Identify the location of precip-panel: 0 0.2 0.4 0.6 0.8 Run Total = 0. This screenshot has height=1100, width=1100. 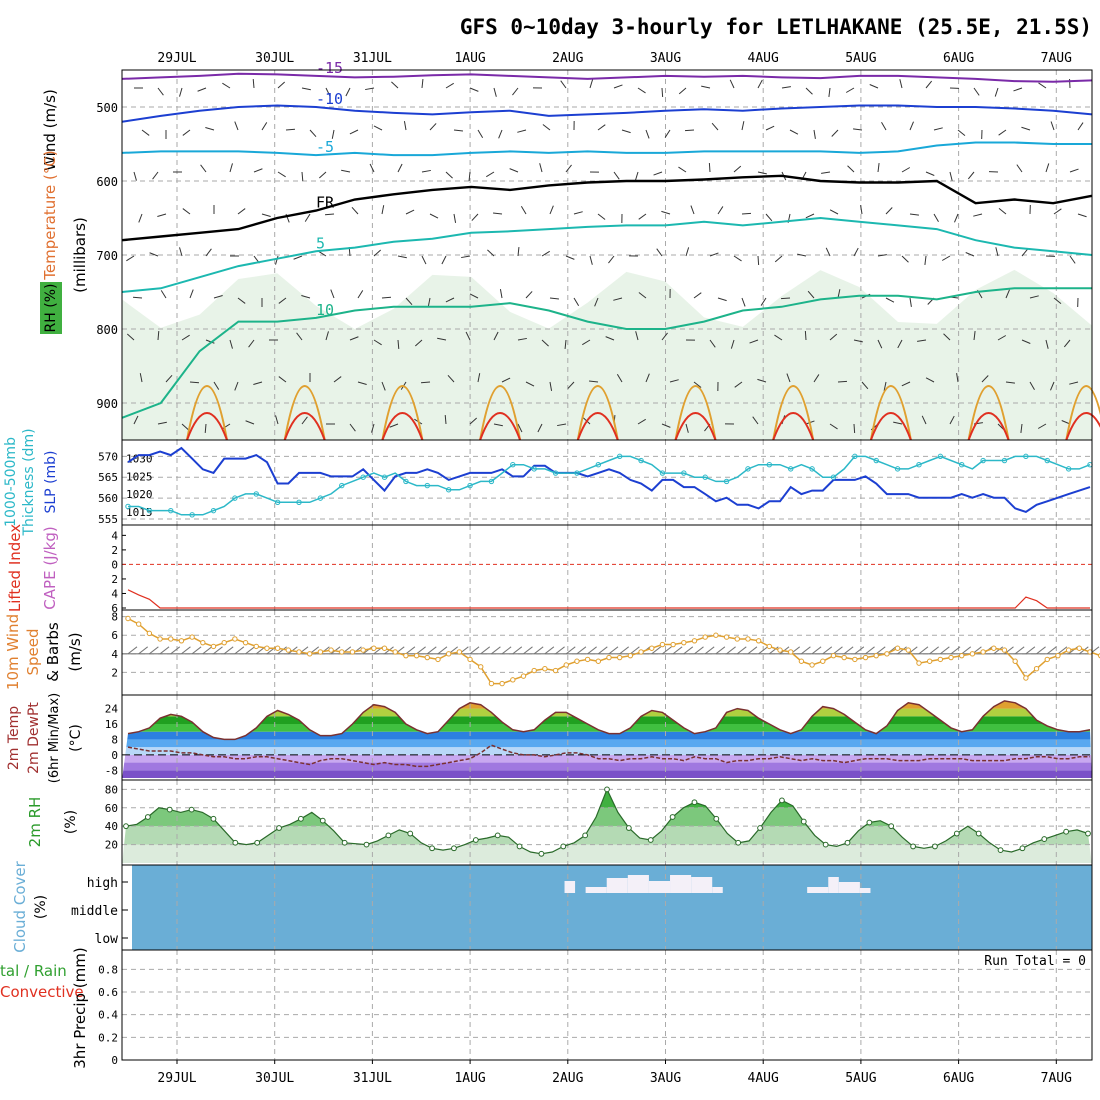
(595, 1008).